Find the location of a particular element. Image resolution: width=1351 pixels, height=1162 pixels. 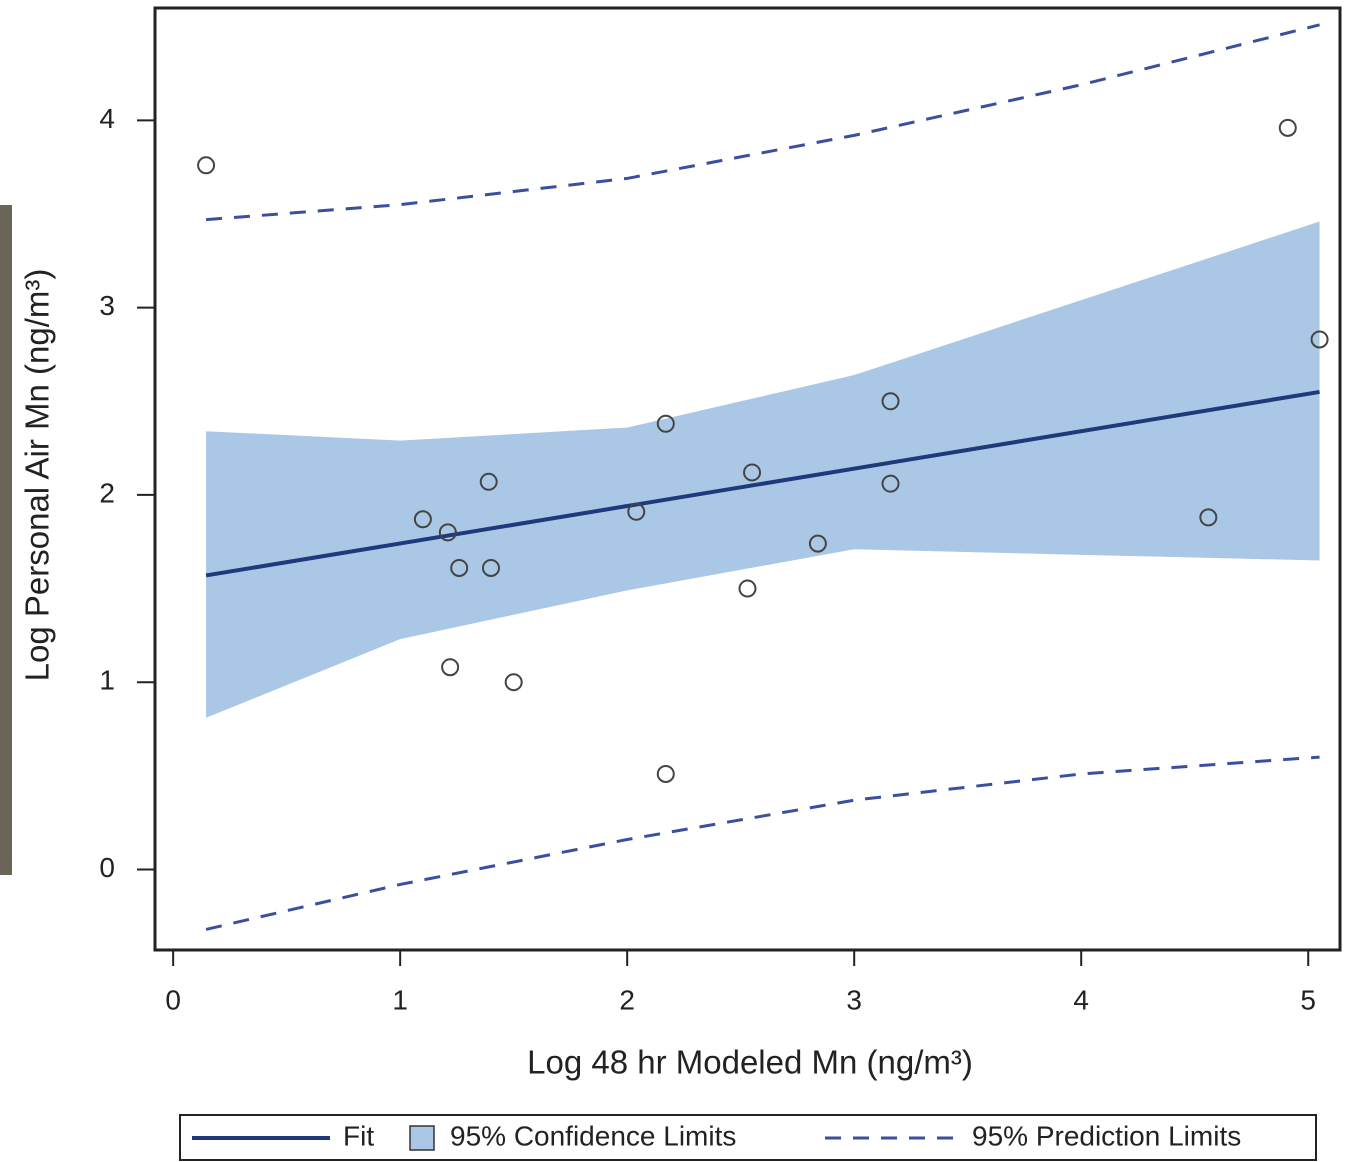

y-tick-label: 3 is located at coordinates (107, 305).